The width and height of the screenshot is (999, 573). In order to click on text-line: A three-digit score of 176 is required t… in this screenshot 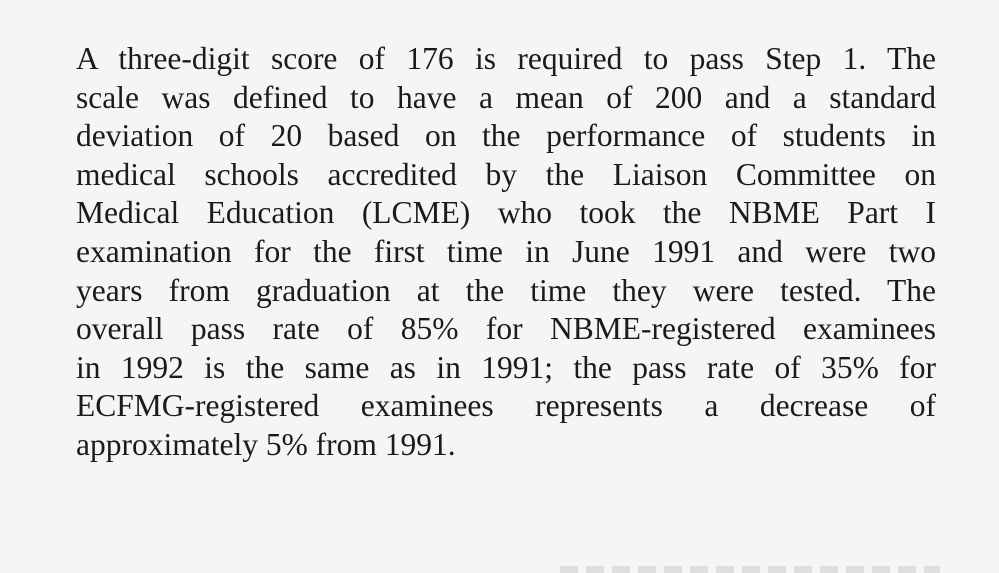, I will do `click(506, 58)`.